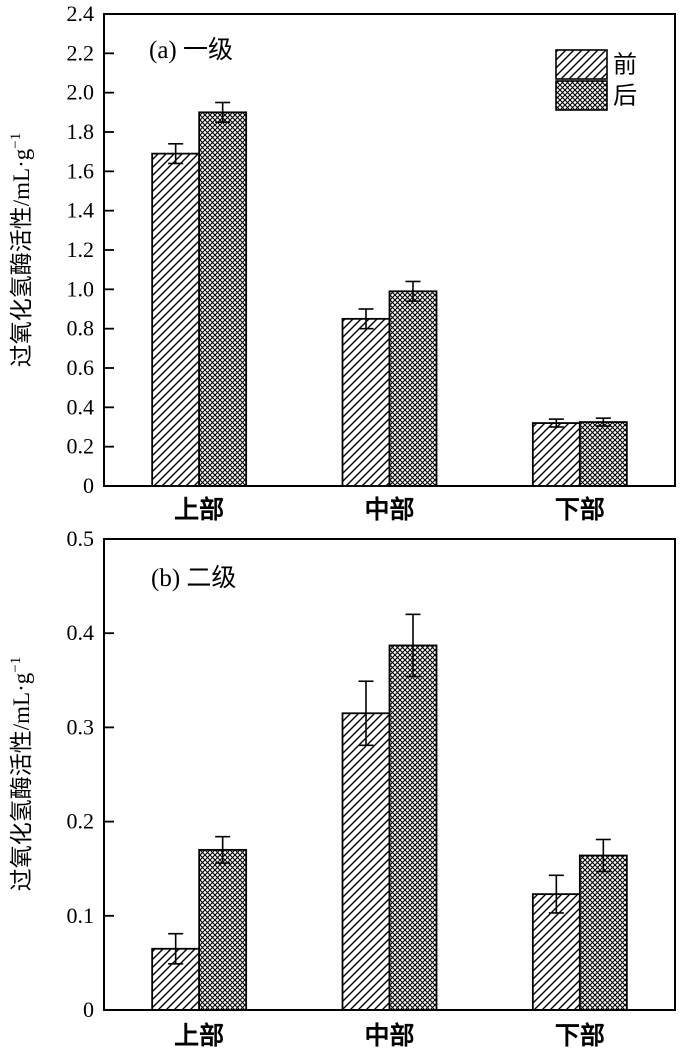  Describe the element at coordinates (81, 13) in the screenshot. I see `y-tick-label: 2.4` at that location.